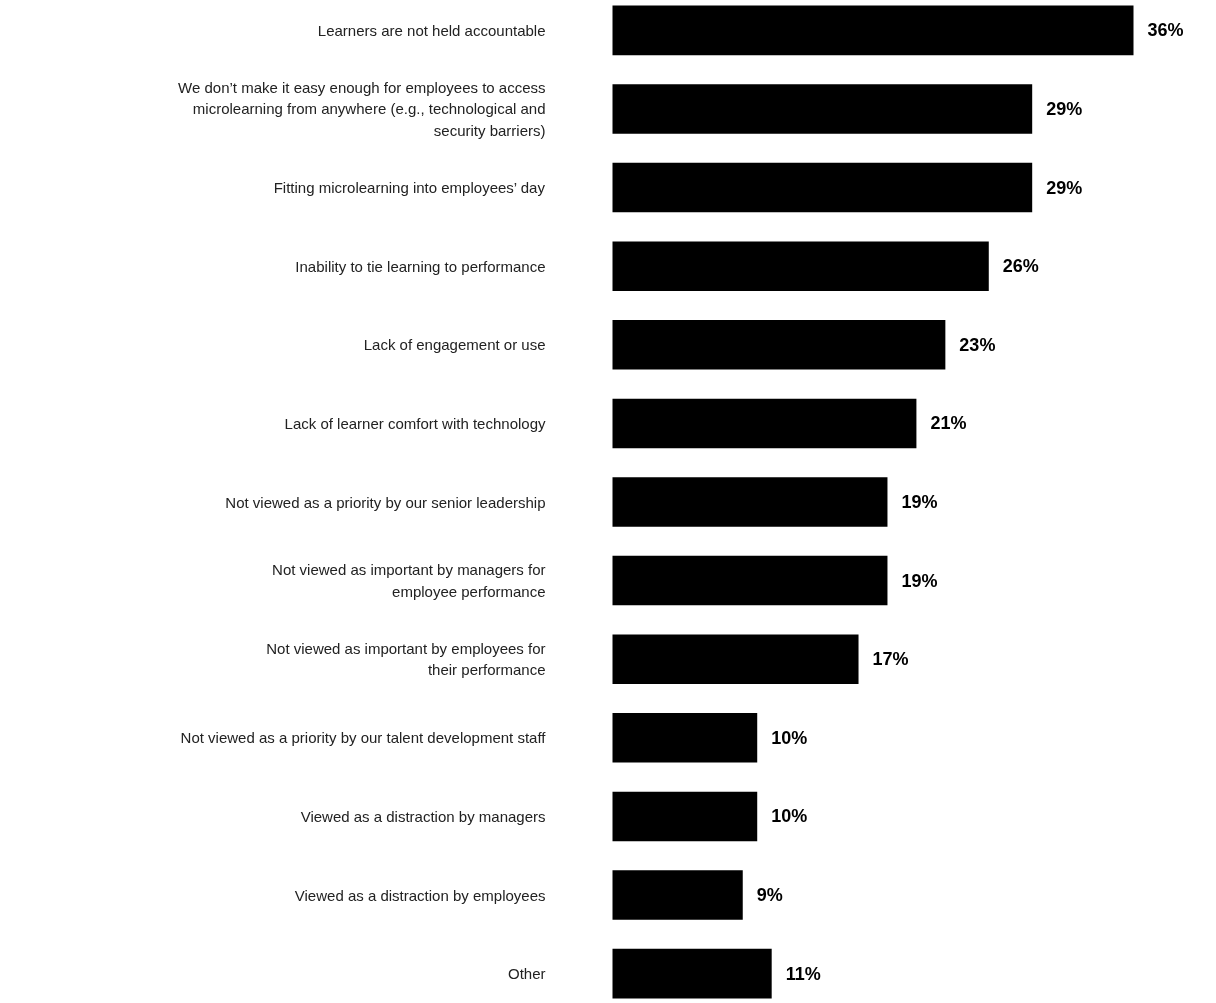 The height and width of the screenshot is (1003, 1216). I want to click on y-tick-label: Not viewed as important by employees for their performance, so click(406, 659).